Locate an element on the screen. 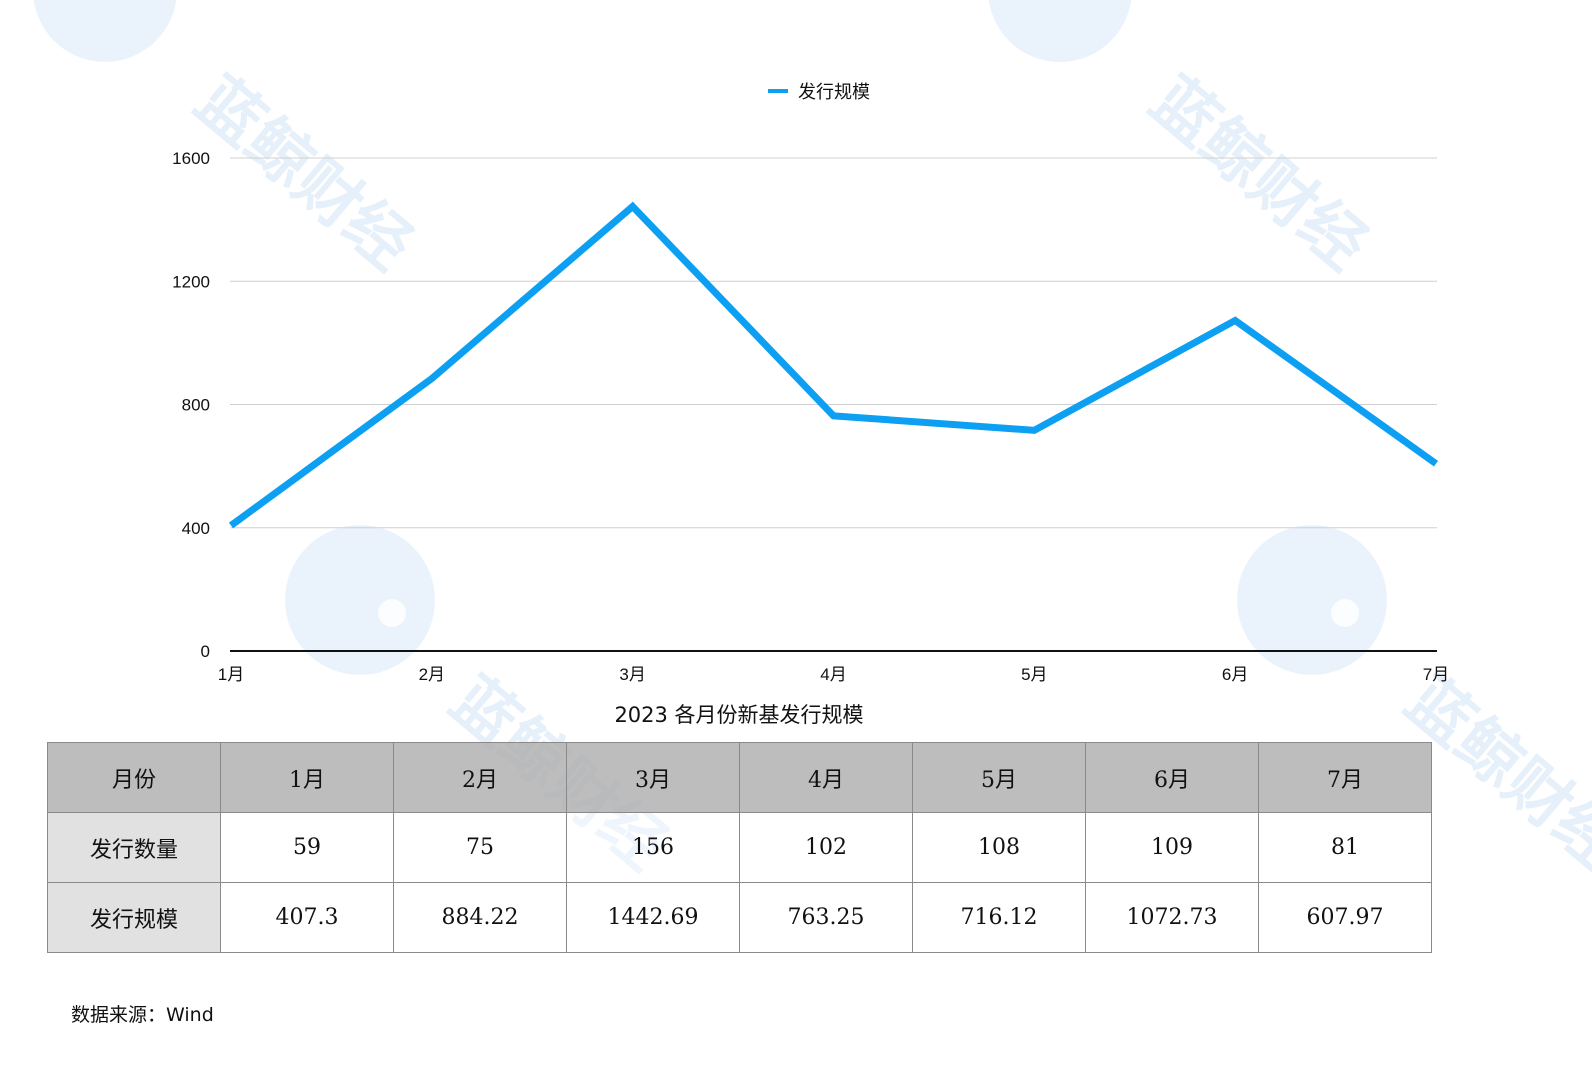  y-tick-label: 1200 is located at coordinates (191, 281).